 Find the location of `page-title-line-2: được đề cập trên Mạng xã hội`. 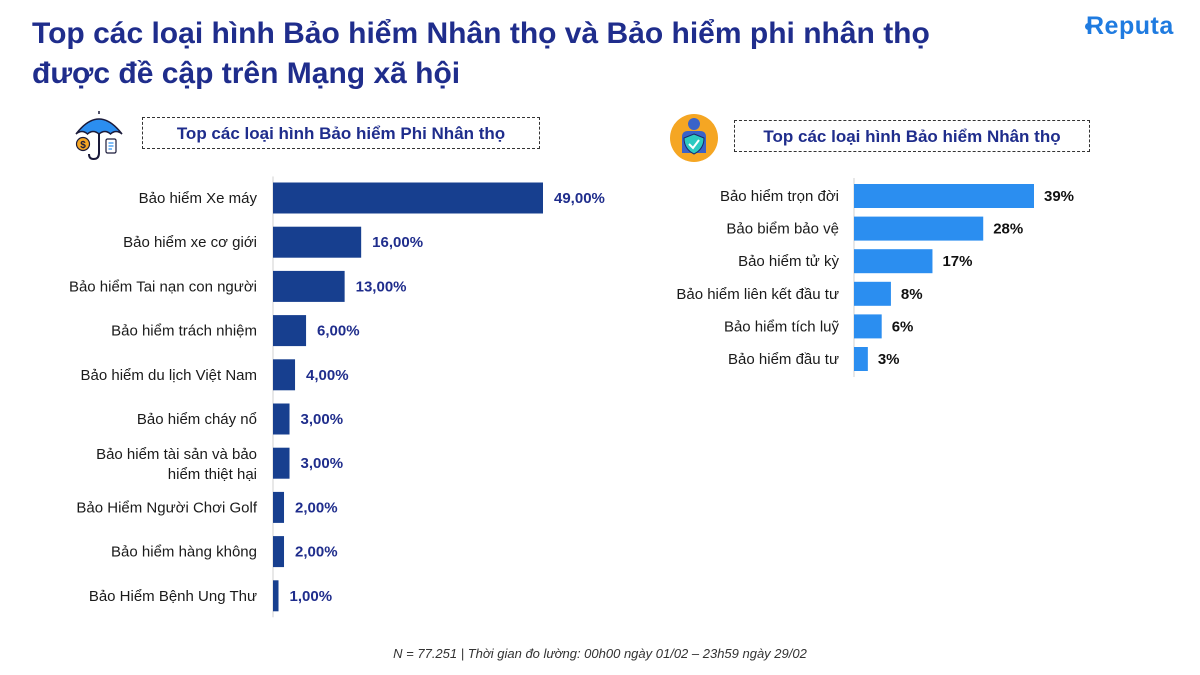

page-title-line-2: được đề cập trên Mạng xã hội is located at coordinates (246, 73).